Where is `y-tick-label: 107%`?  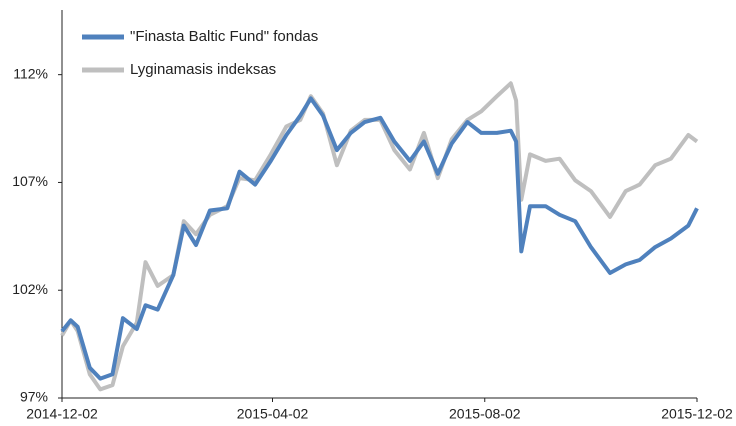
y-tick-label: 107% is located at coordinates (30, 181).